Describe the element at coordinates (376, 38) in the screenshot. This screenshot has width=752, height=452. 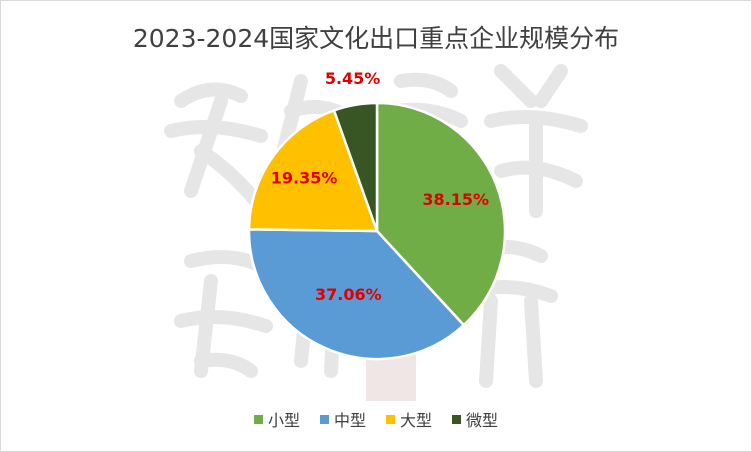
I see `chart-title: 2023-2024国家文化出口重点企业规模分布` at that location.